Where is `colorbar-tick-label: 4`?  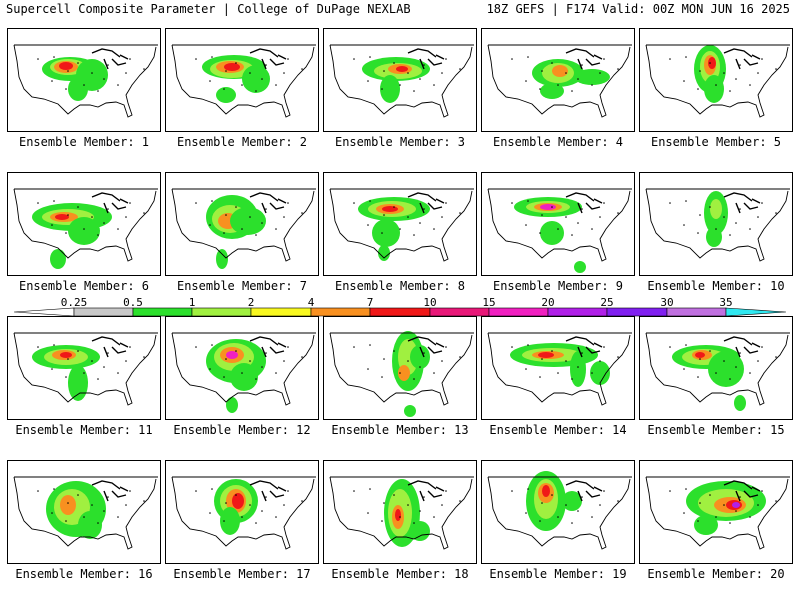 colorbar-tick-label: 4 is located at coordinates (311, 302).